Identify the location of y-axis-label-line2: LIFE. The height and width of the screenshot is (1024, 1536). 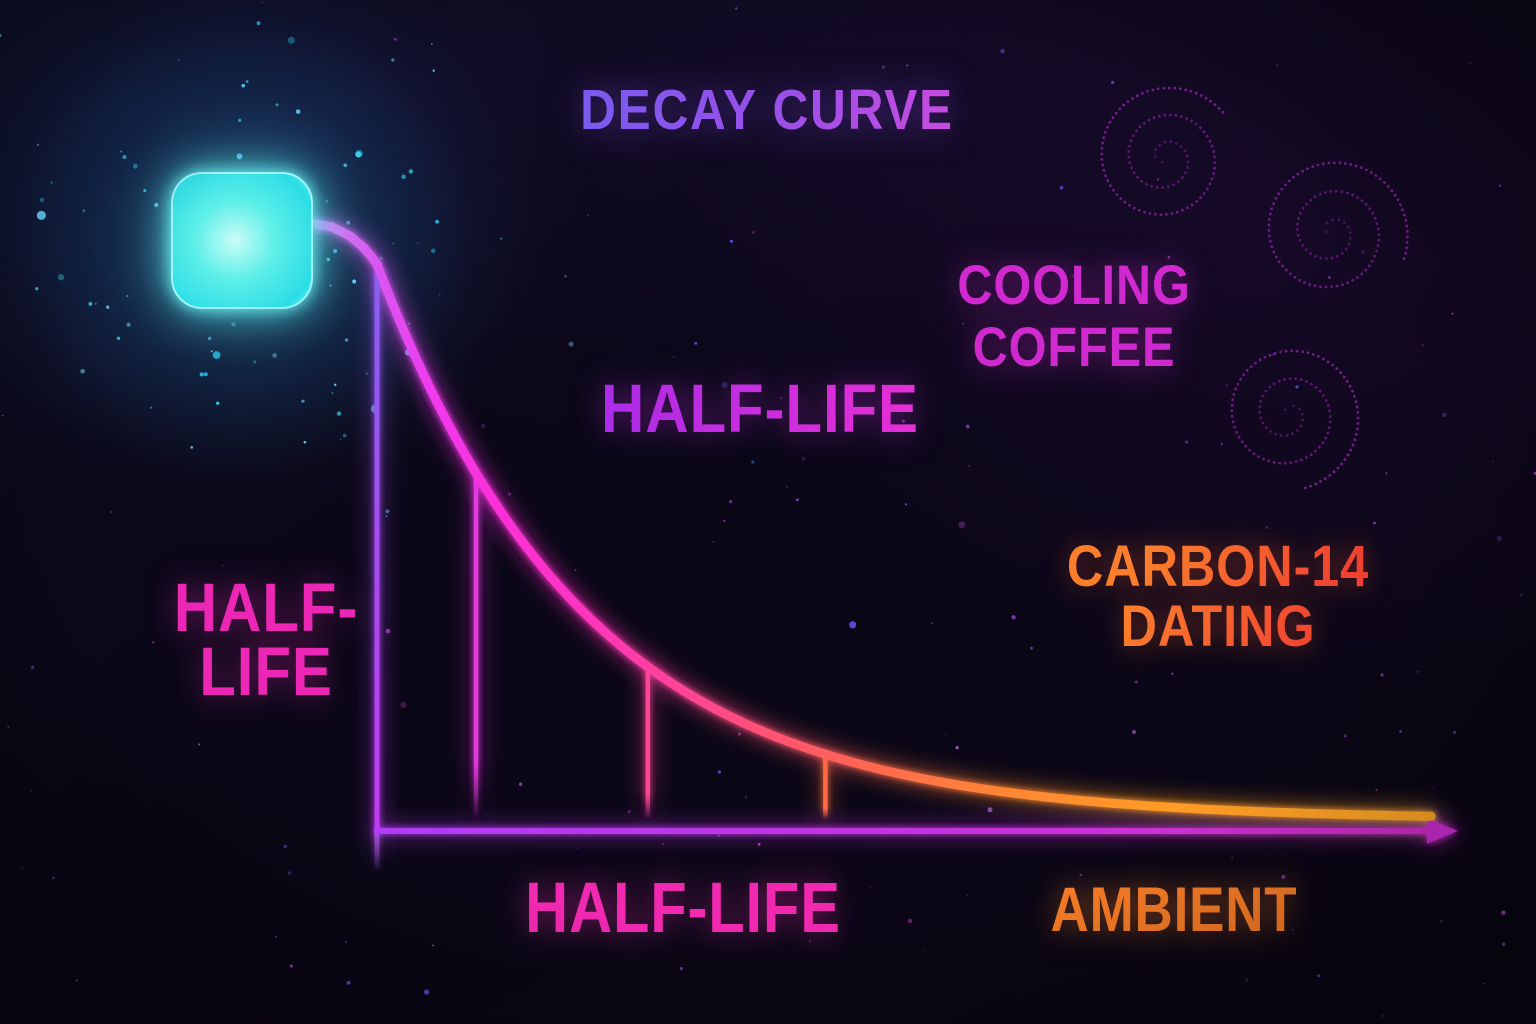
(266, 671).